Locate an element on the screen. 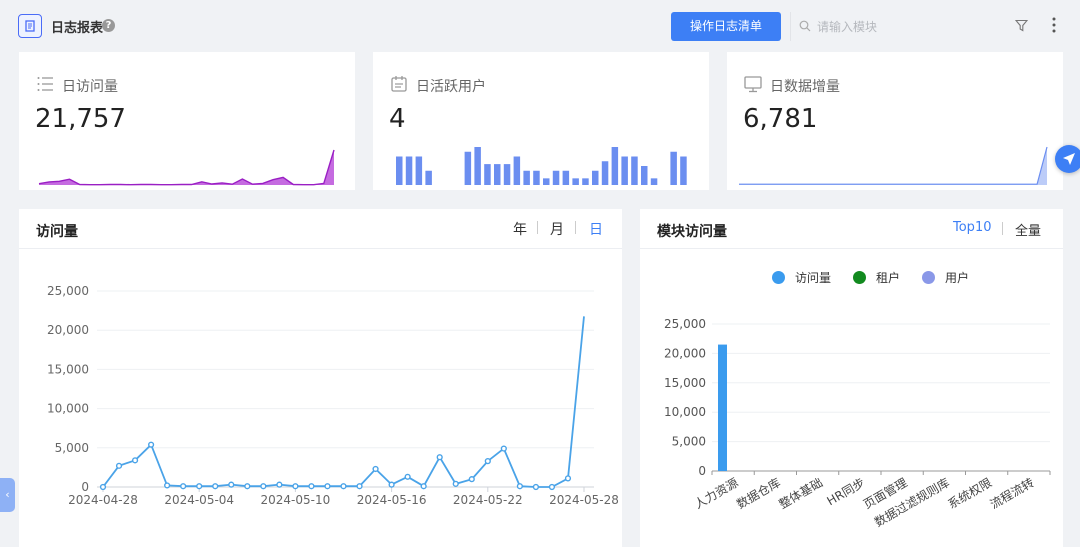 This screenshot has height=547, width=1080. stat-value: 21,757 is located at coordinates (80, 119).